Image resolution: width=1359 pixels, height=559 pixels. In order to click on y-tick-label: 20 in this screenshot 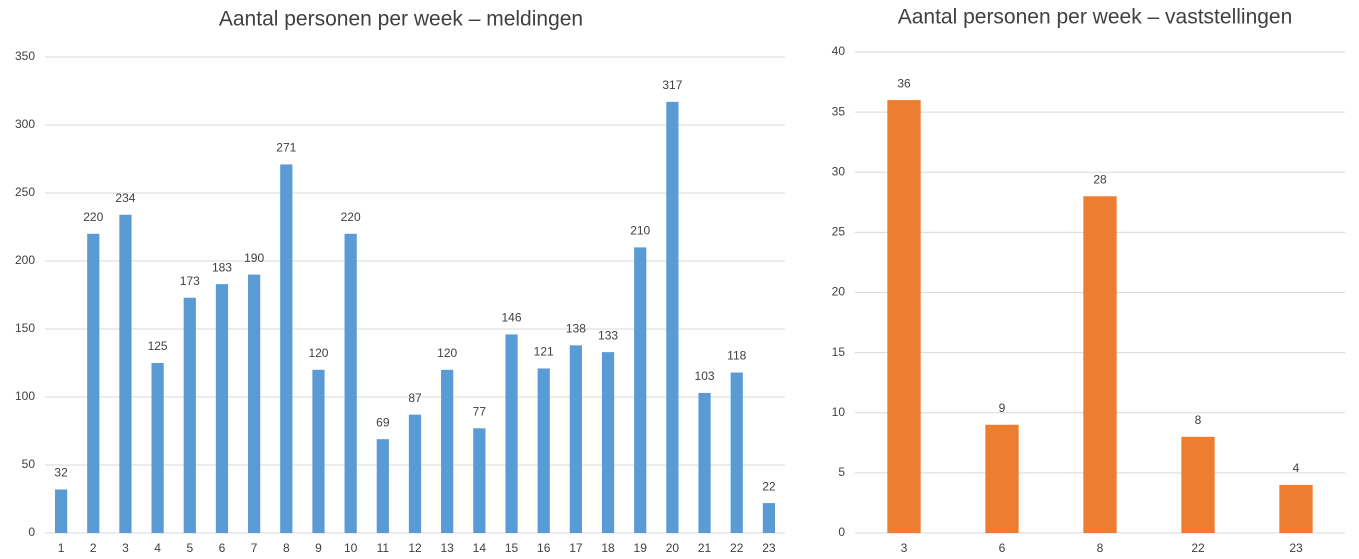, I will do `click(839, 292)`.